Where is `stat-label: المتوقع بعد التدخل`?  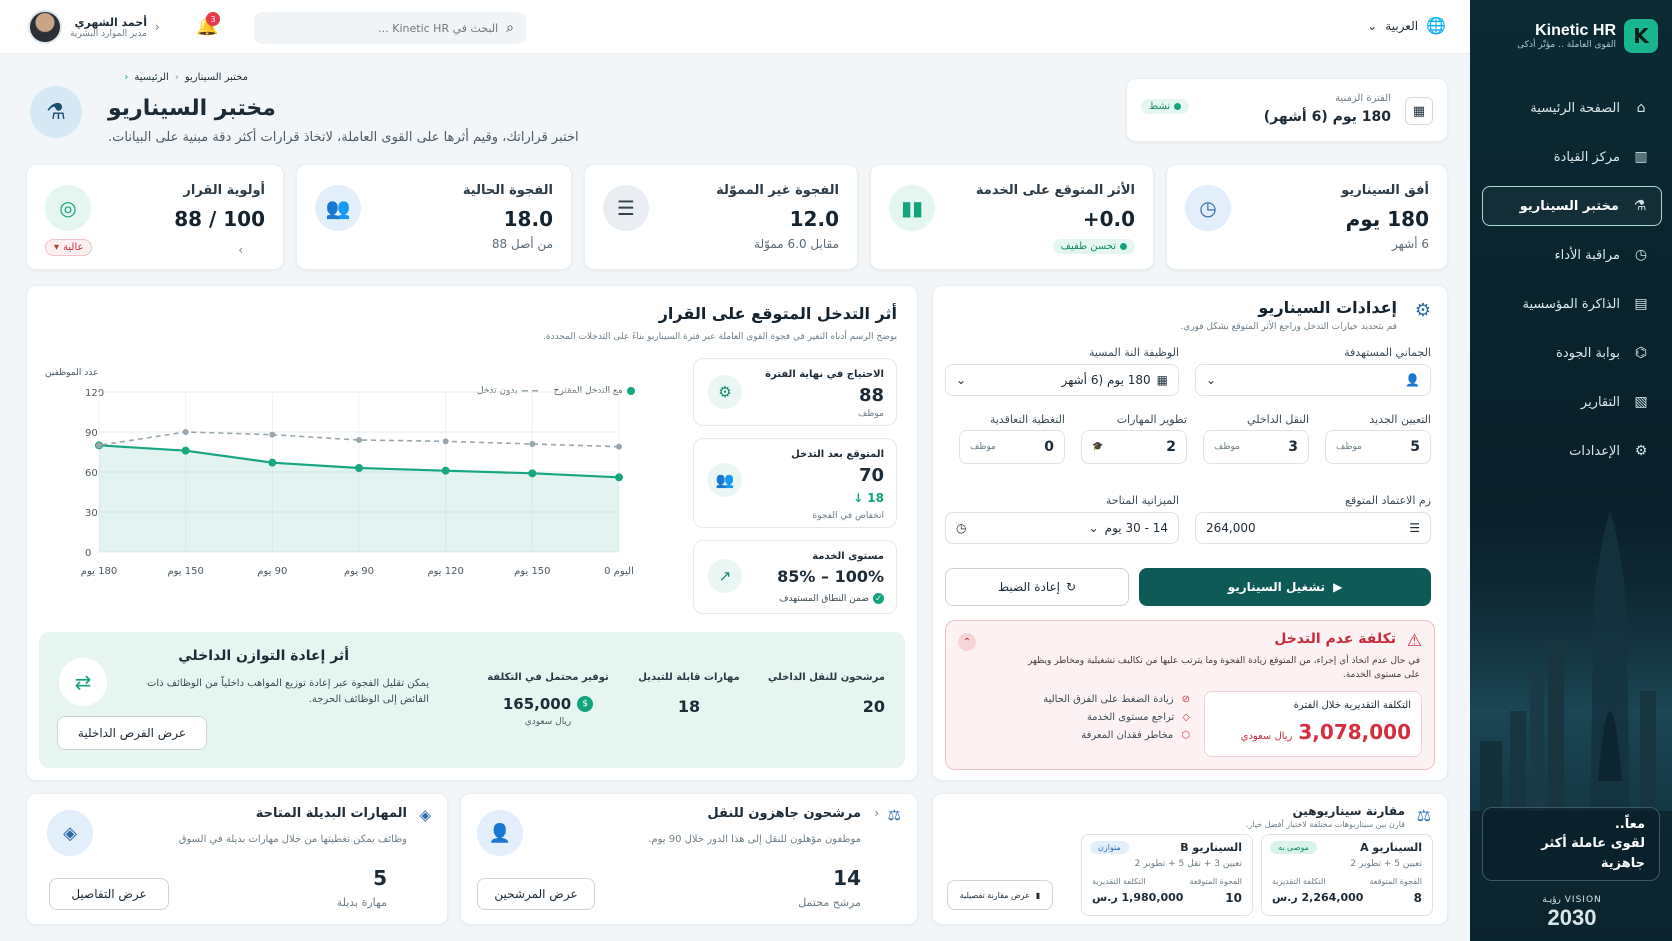 stat-label: المتوقع بعد التدخل is located at coordinates (837, 454).